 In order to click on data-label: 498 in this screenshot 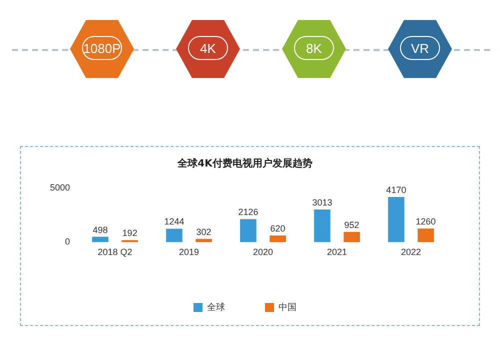, I will do `click(100, 229)`.